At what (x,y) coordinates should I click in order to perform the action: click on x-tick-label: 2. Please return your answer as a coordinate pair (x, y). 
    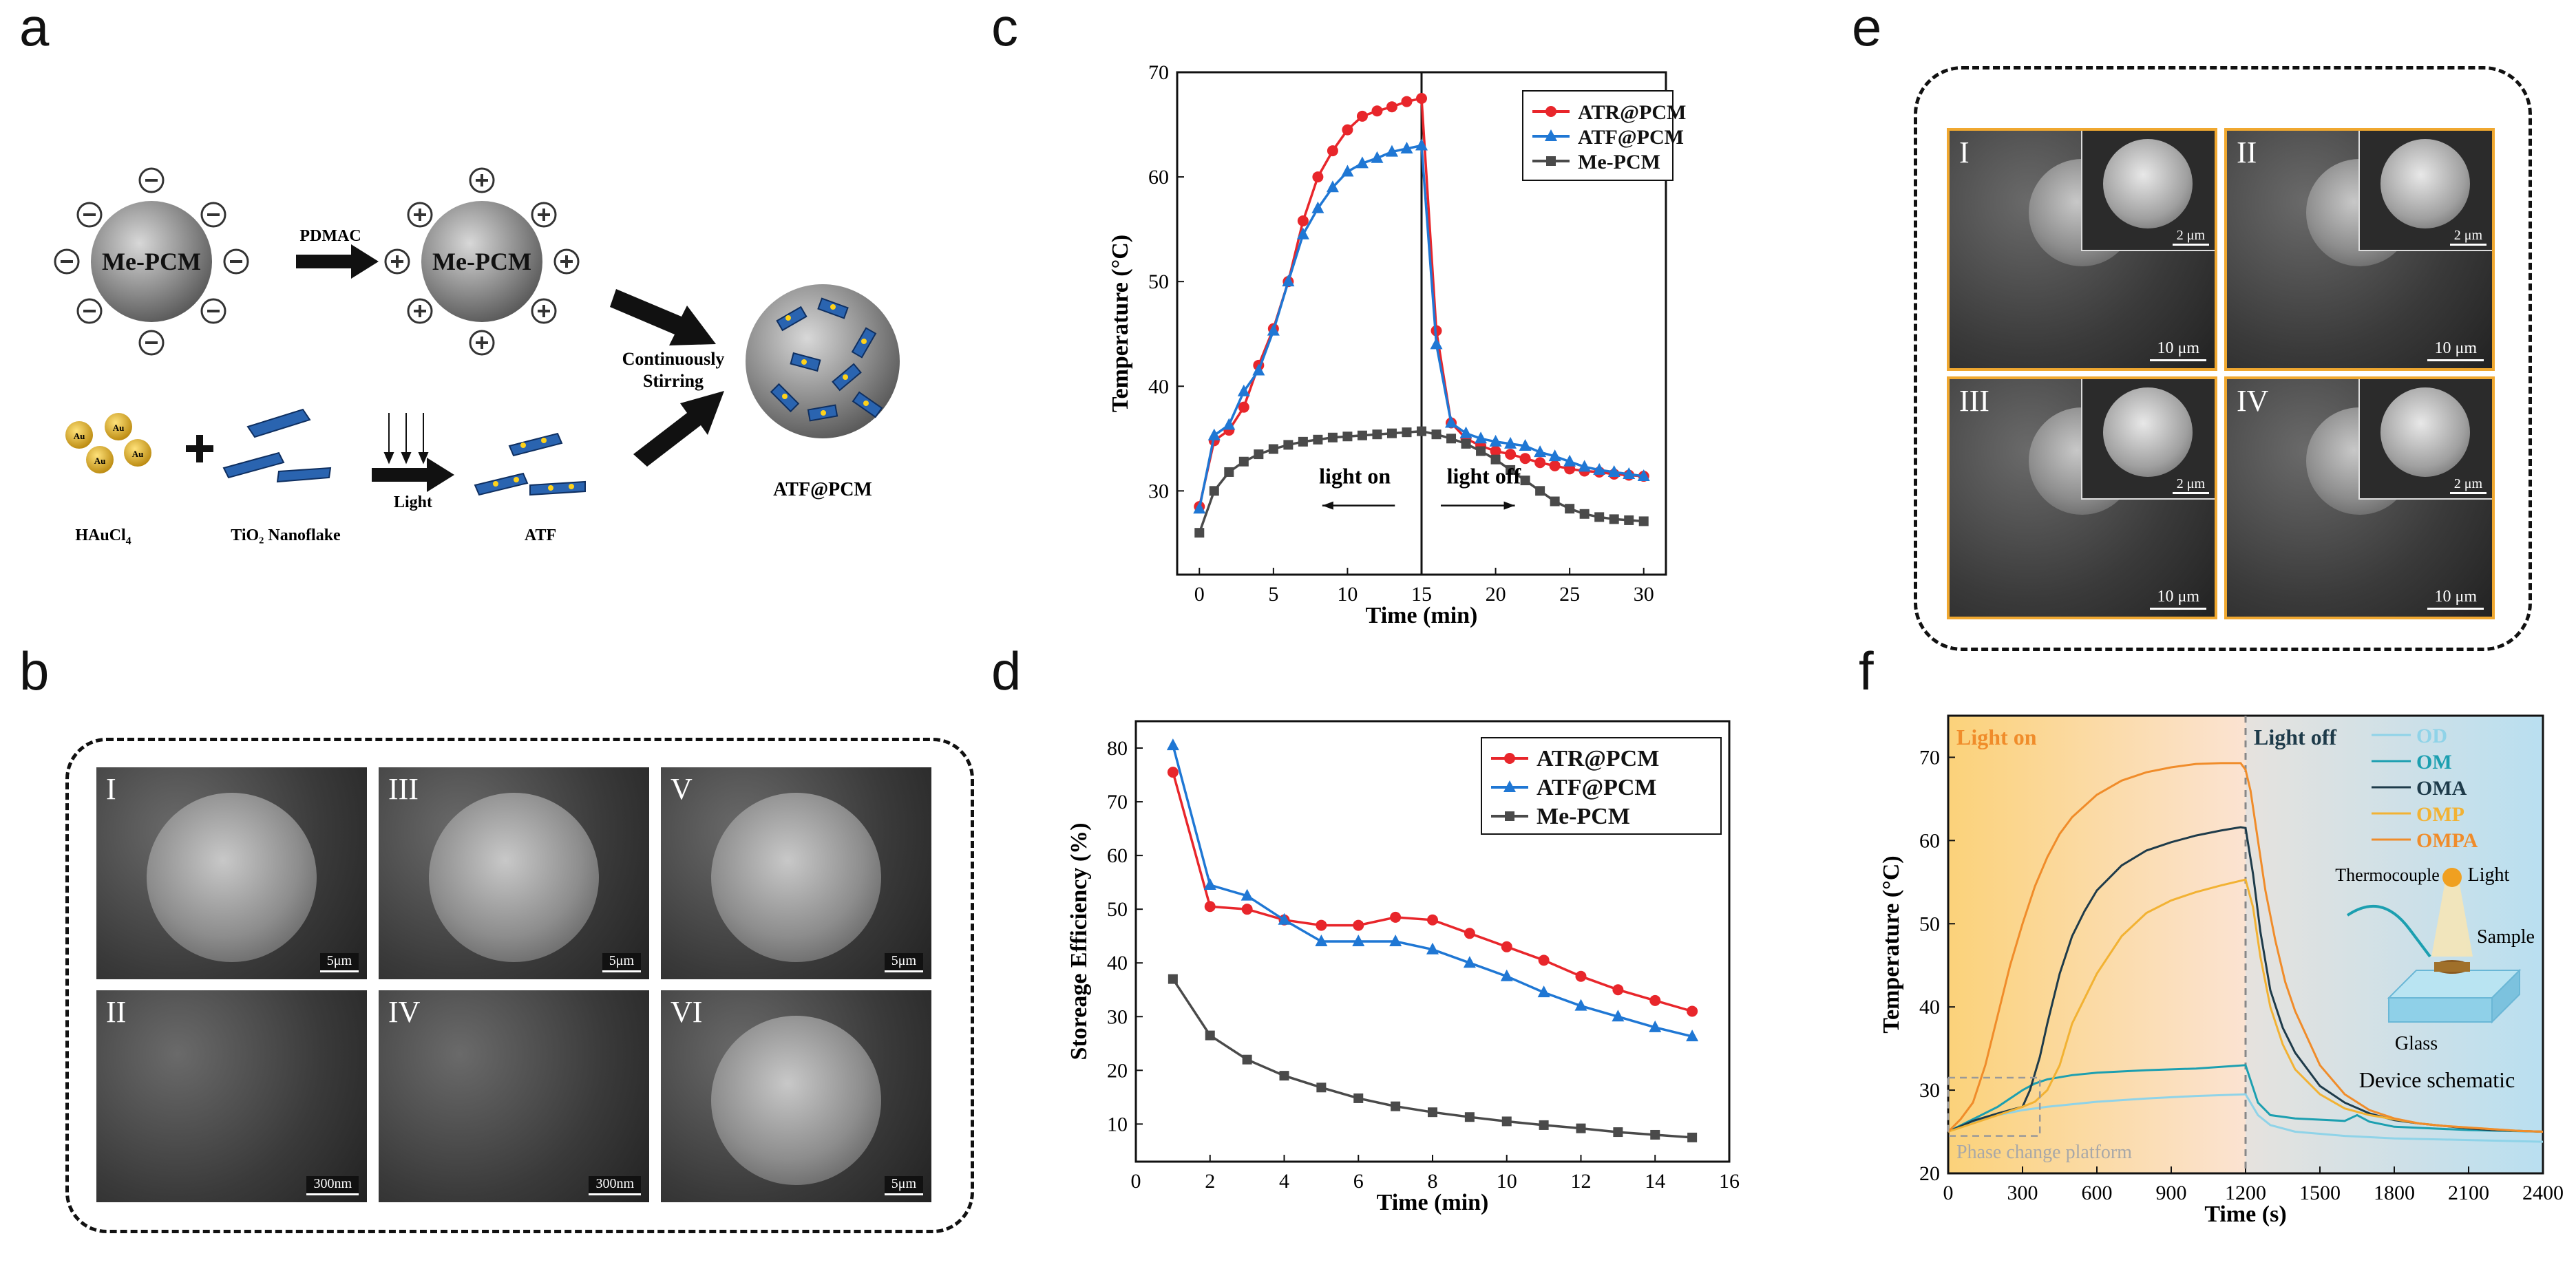
    Looking at the image, I should click on (1210, 1181).